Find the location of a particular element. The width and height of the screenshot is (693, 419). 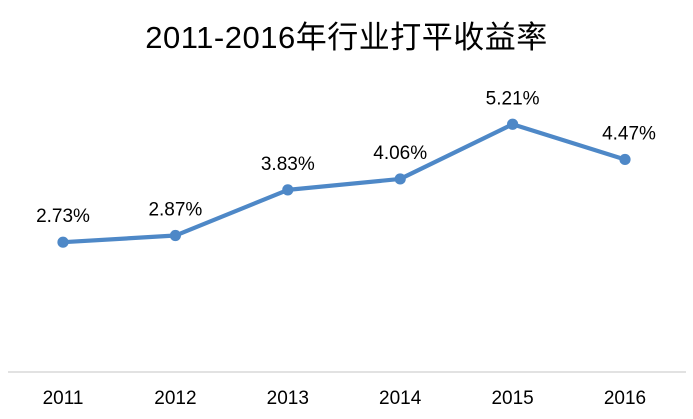

data-label: 5.21% is located at coordinates (513, 98).